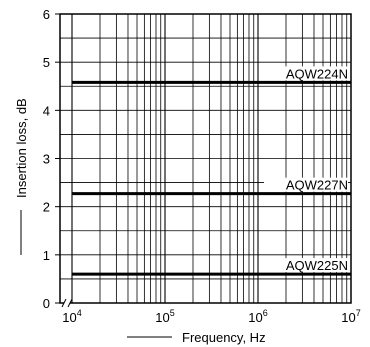 This screenshot has height=347, width=370. Describe the element at coordinates (46, 255) in the screenshot. I see `y-tick-label: 1` at that location.